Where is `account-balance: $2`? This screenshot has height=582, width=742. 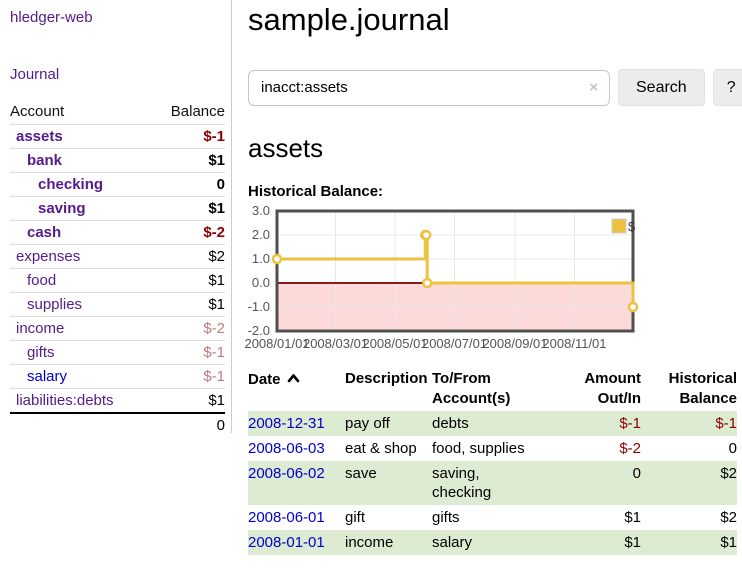 account-balance: $2 is located at coordinates (216, 256).